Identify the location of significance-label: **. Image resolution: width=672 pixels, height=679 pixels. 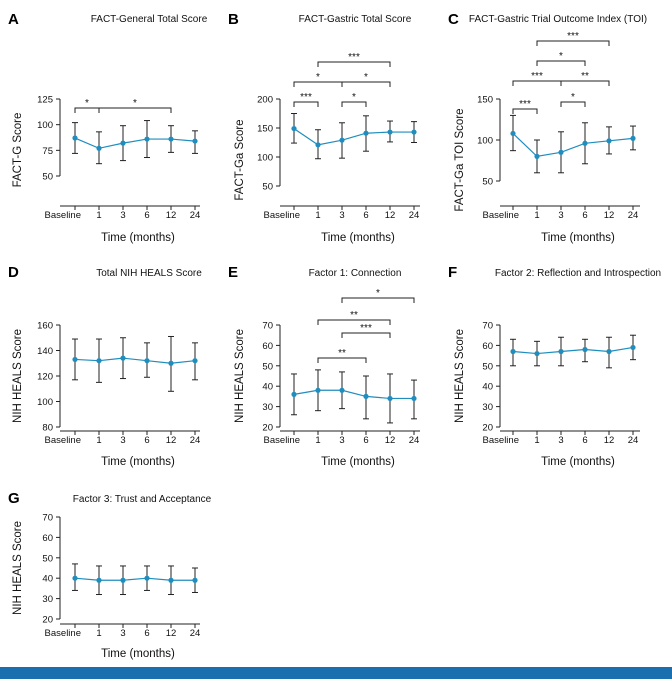
(342, 353).